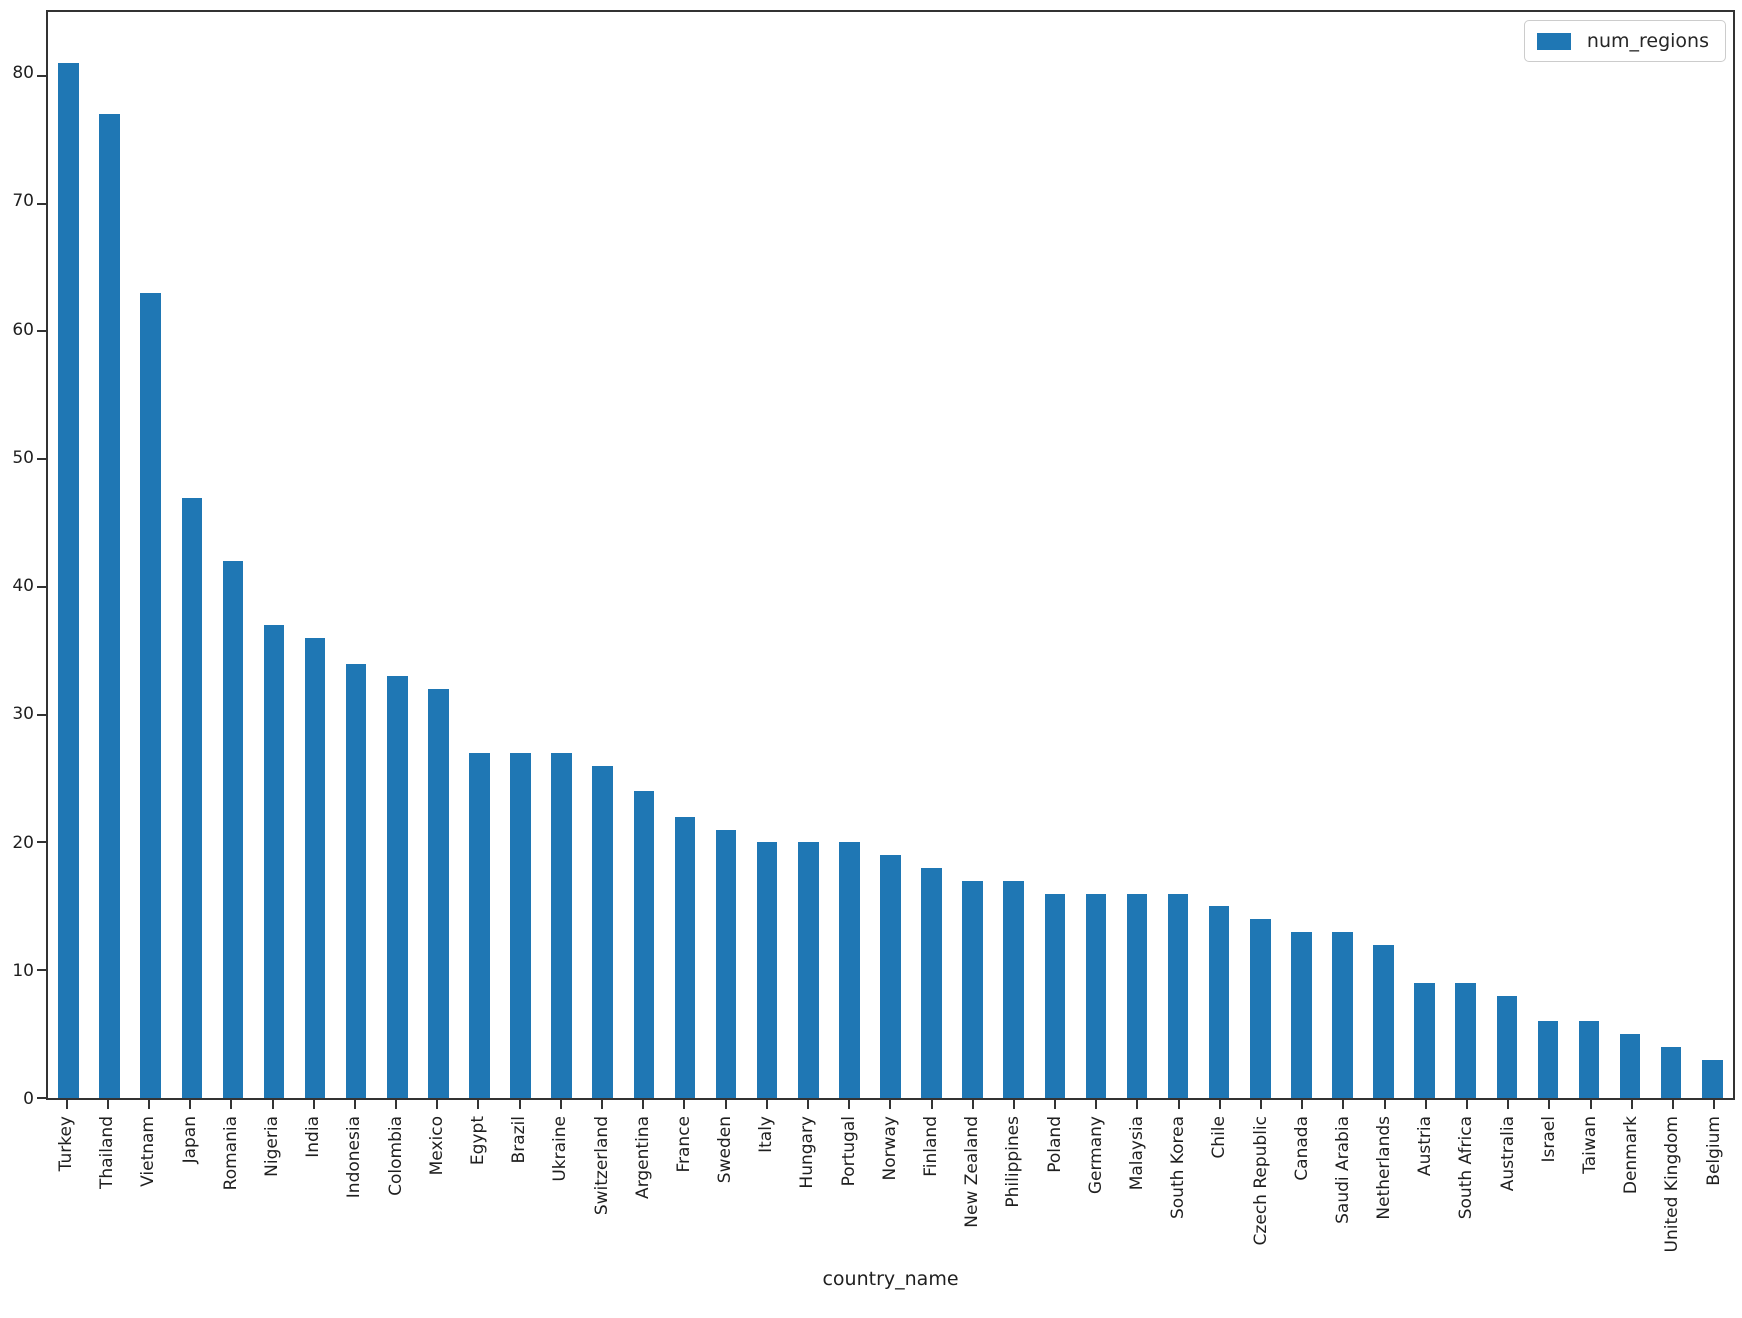 The width and height of the screenshot is (1742, 1318). Describe the element at coordinates (890, 1206) in the screenshot. I see `x-tick-slot-norway: Norway` at that location.